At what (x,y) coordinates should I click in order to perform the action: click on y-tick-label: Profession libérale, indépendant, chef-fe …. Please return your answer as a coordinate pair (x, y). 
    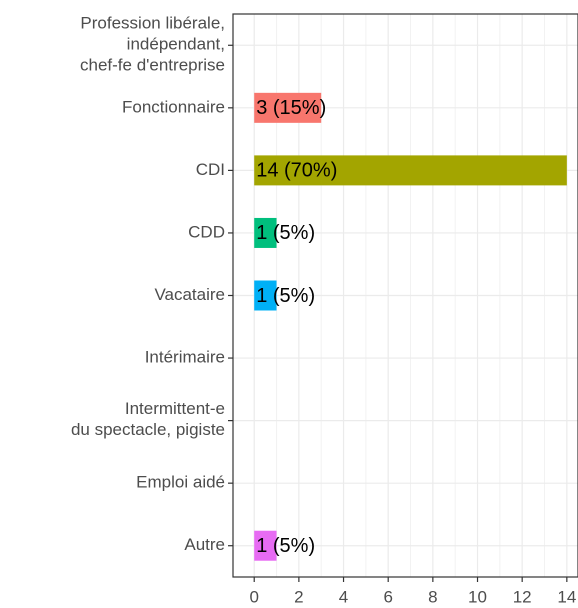
    Looking at the image, I should click on (152, 44).